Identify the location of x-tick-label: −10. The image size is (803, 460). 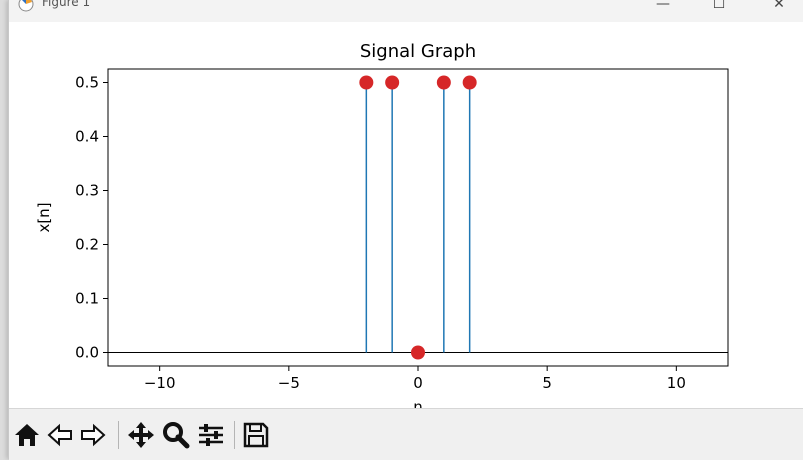
(160, 383).